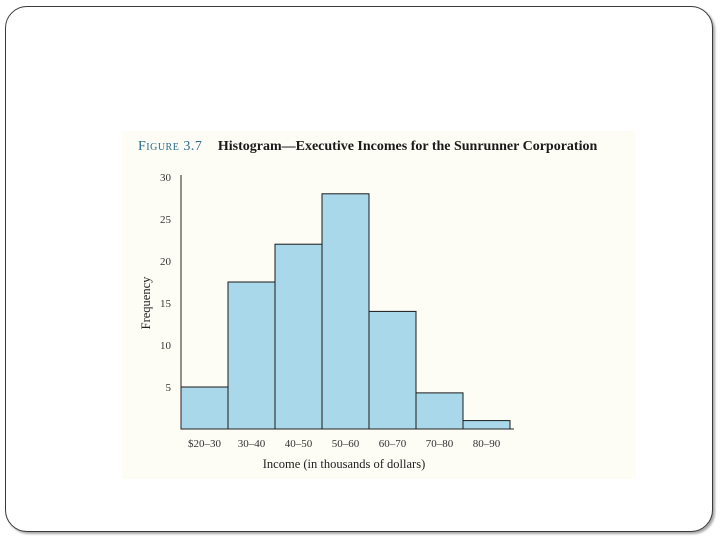  Describe the element at coordinates (170, 146) in the screenshot. I see `figure-label: Figure 3.7` at that location.